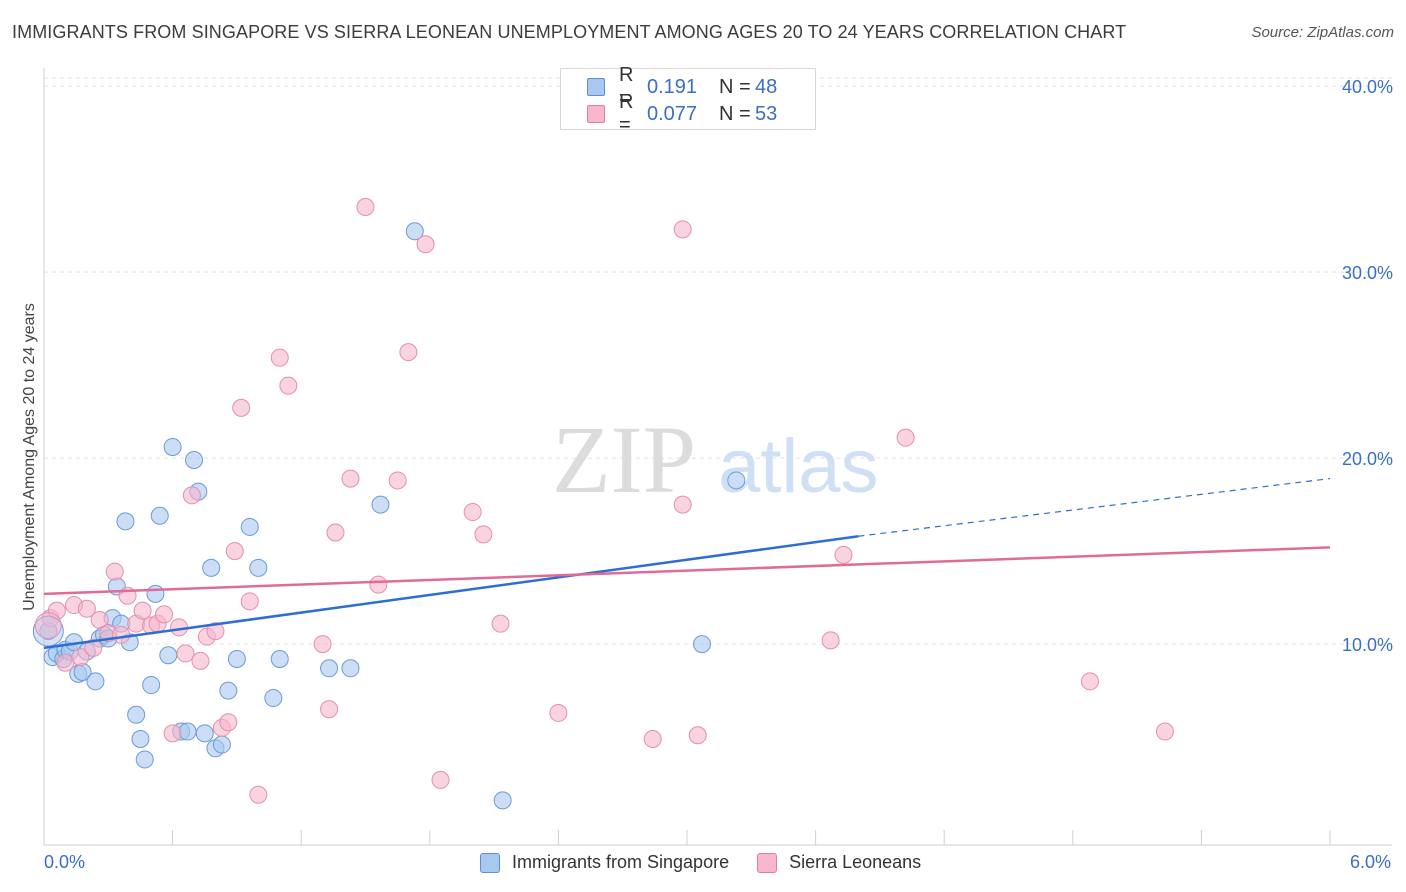 The image size is (1406, 892). Describe the element at coordinates (1367, 87) in the screenshot. I see `y-tick-label: 40.0%` at that location.